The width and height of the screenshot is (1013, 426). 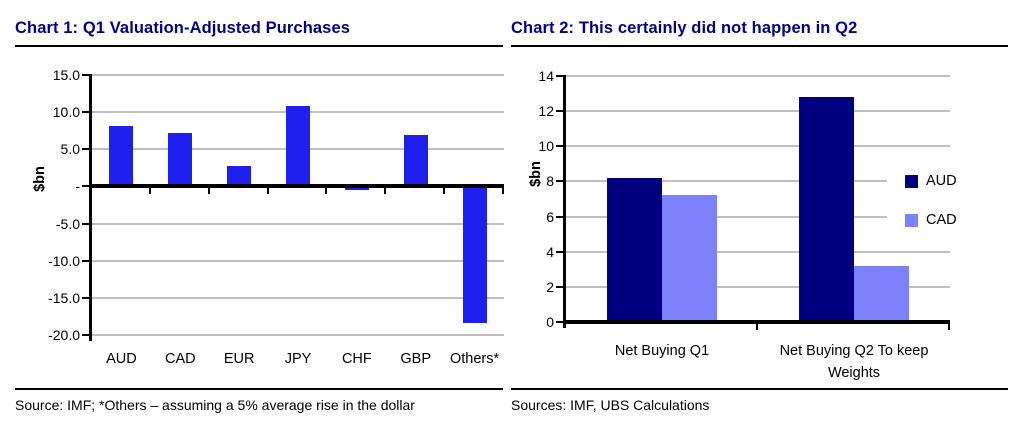 What do you see at coordinates (180, 159) in the screenshot?
I see `bar-cad` at bounding box center [180, 159].